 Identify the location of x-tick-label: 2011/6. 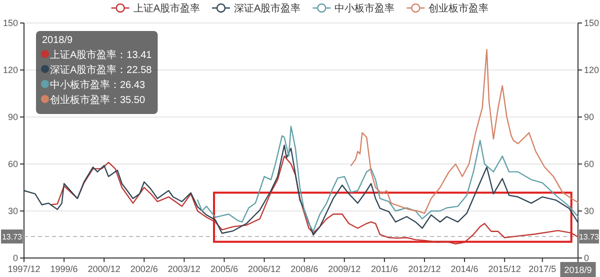
(384, 269).